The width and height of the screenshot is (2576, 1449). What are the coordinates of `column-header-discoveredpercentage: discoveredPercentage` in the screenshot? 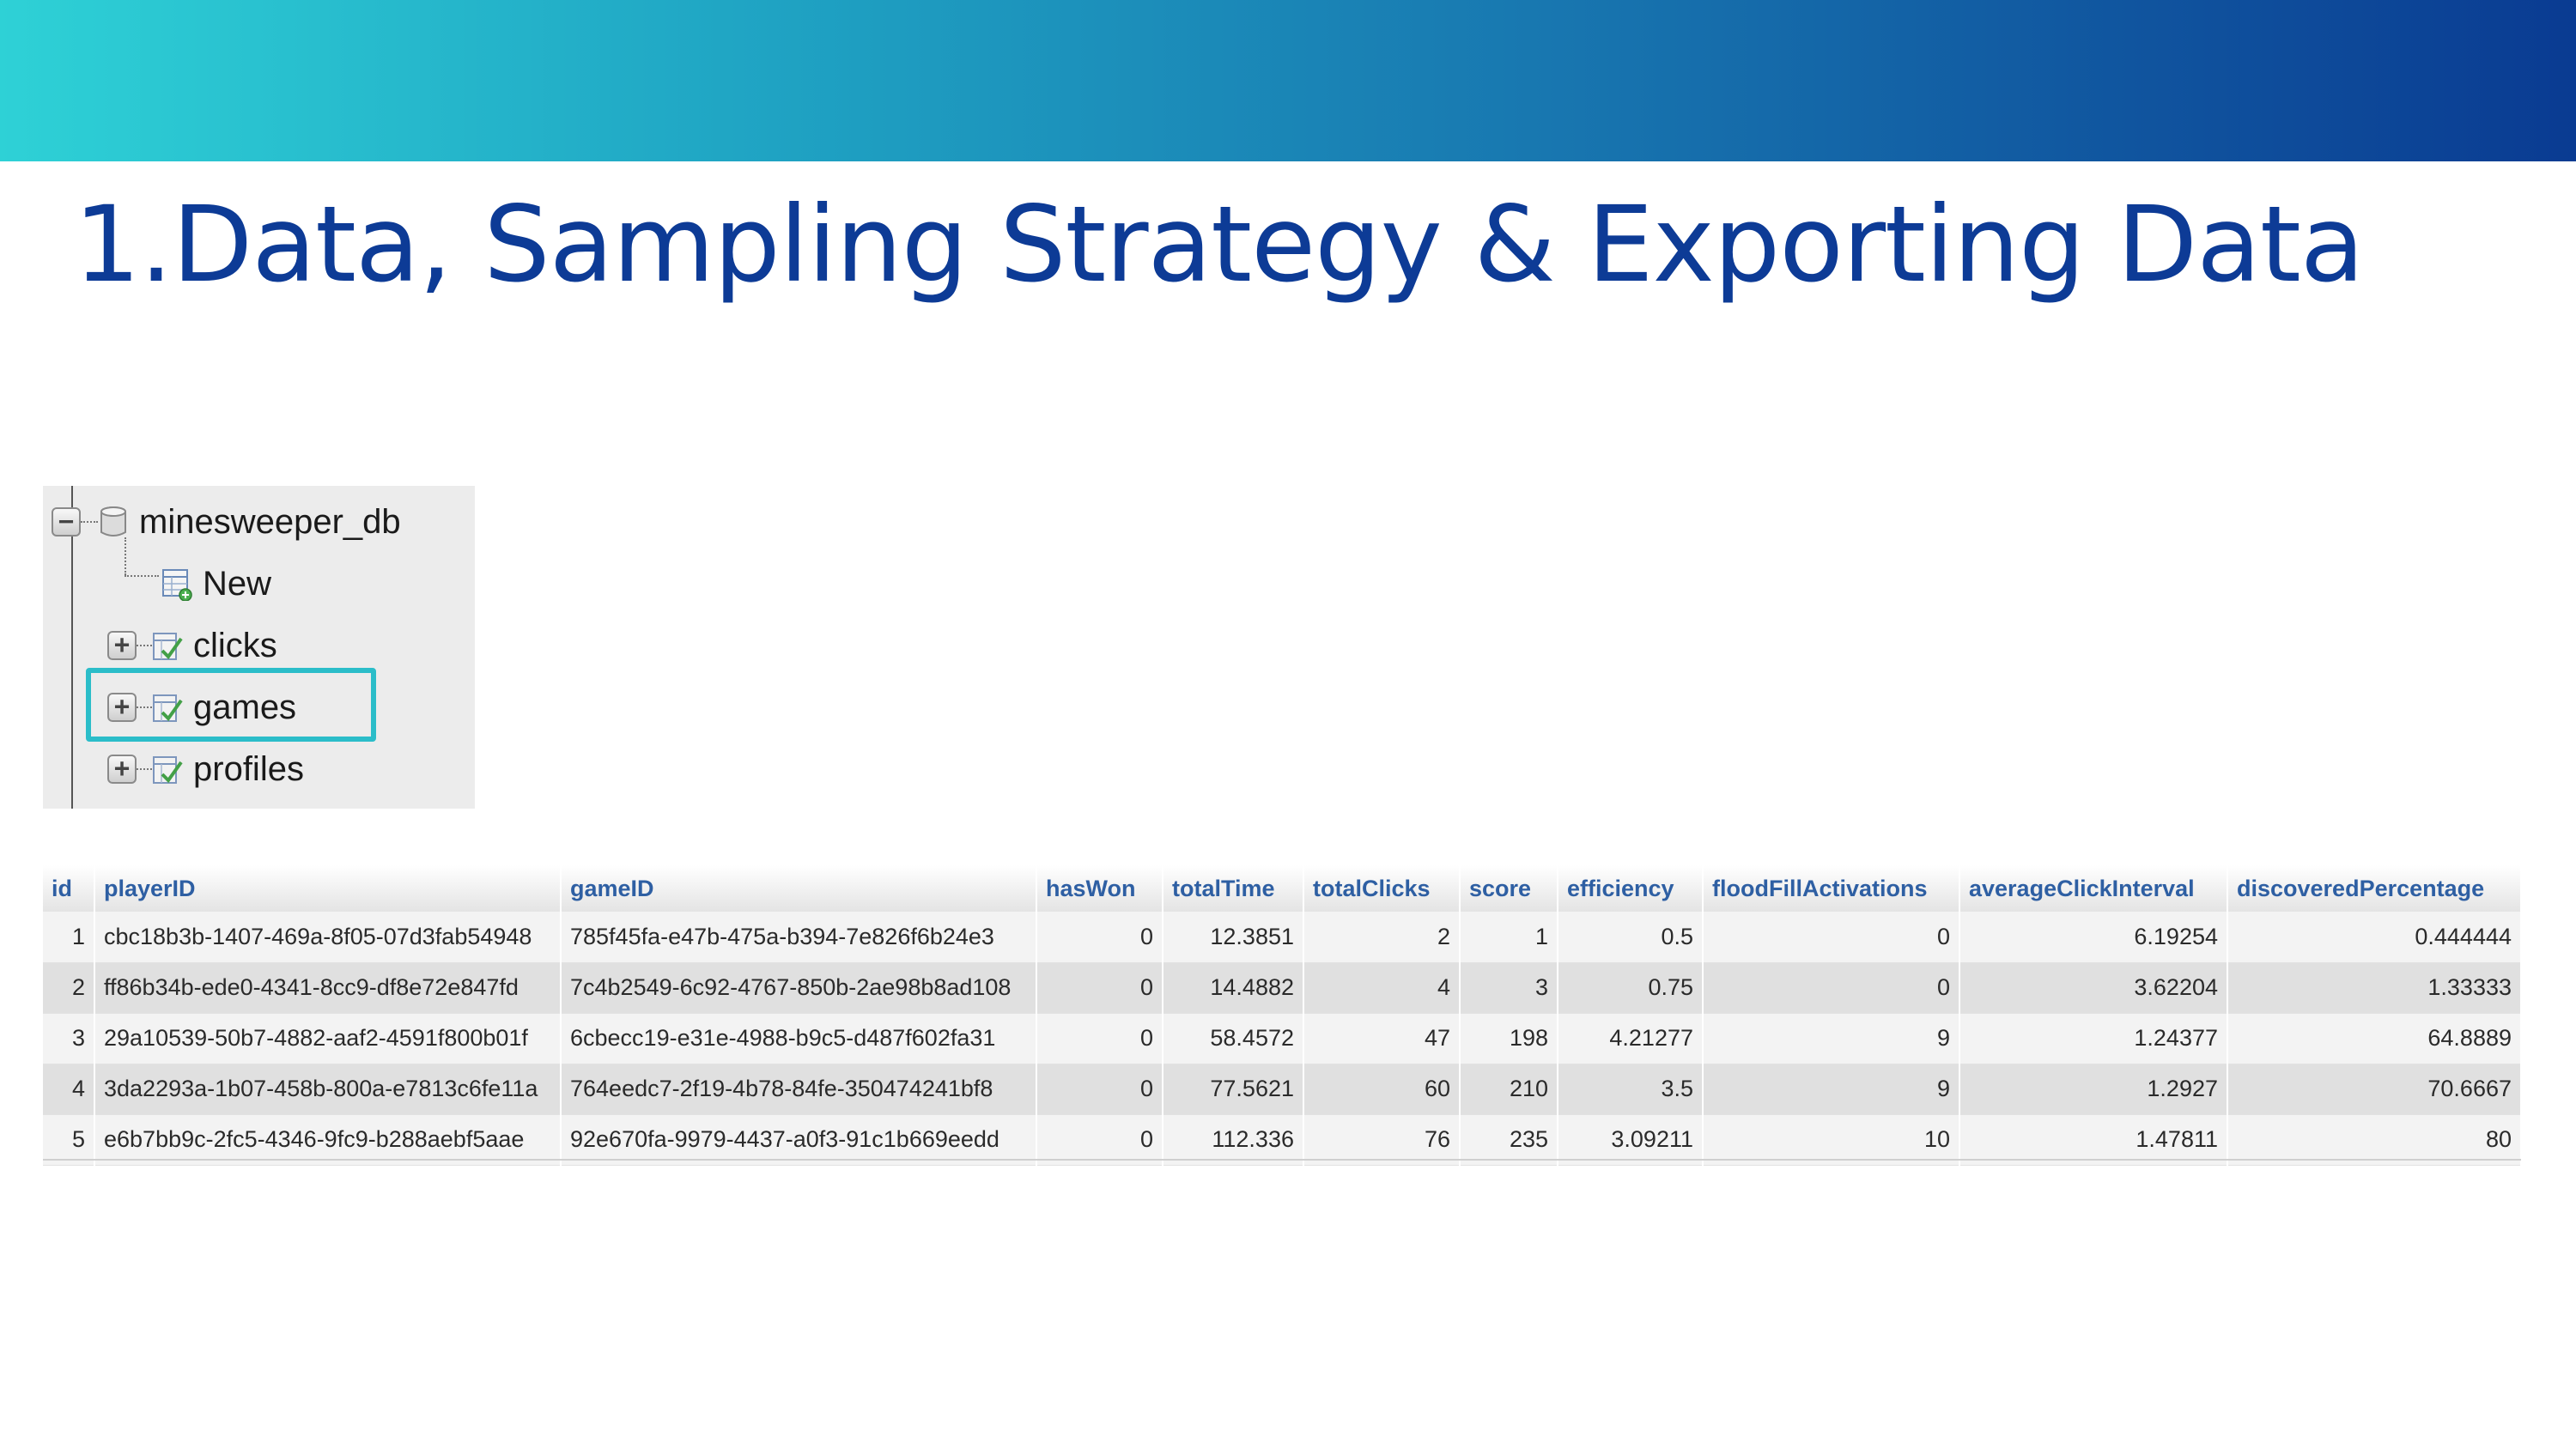 It's located at (2375, 889).